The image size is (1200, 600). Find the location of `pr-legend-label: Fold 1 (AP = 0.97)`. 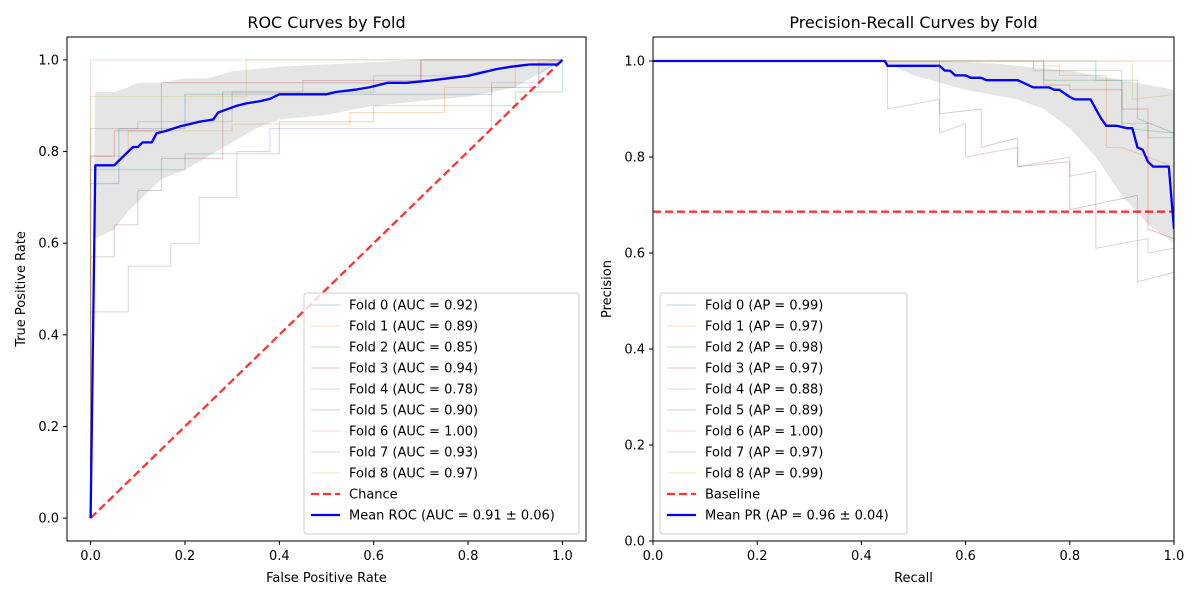

pr-legend-label: Fold 1 (AP = 0.97) is located at coordinates (764, 327).